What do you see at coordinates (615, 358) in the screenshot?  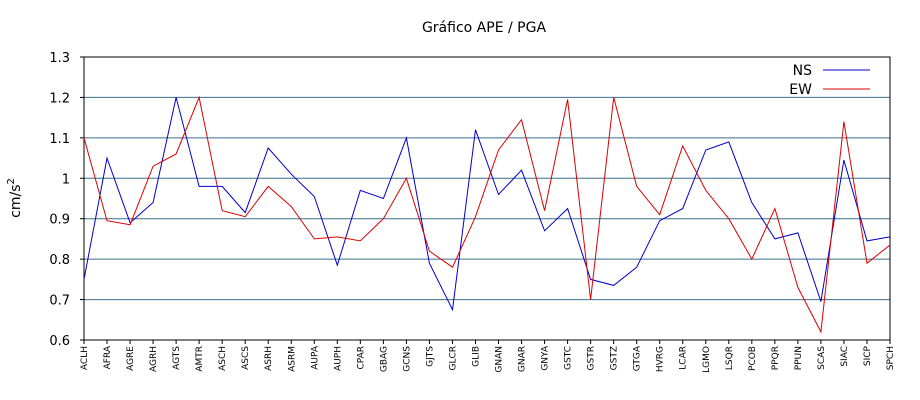 I see `x-tick-label: GSTZ` at bounding box center [615, 358].